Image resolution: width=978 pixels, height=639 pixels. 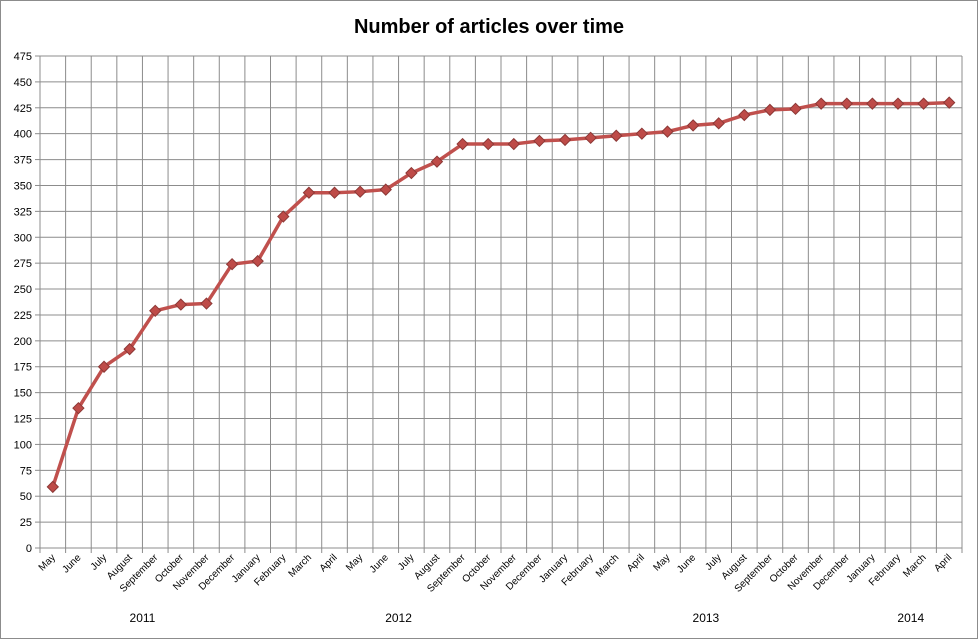 What do you see at coordinates (23, 394) in the screenshot?
I see `y-tick-label: 150` at bounding box center [23, 394].